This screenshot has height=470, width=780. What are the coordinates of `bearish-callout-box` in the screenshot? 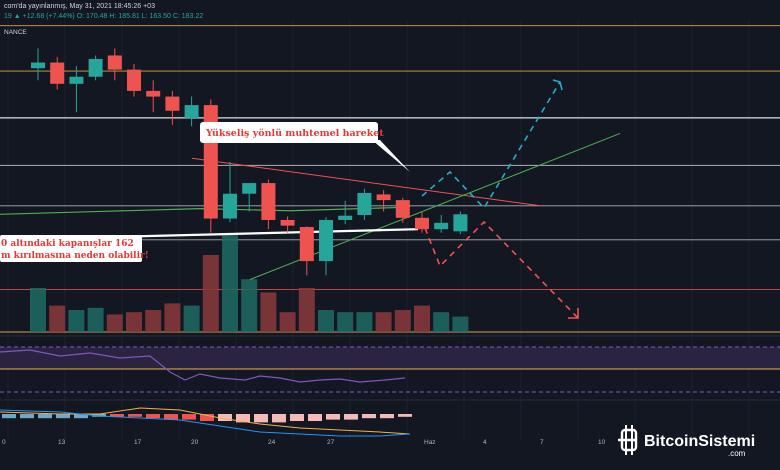 It's located at (71, 248).